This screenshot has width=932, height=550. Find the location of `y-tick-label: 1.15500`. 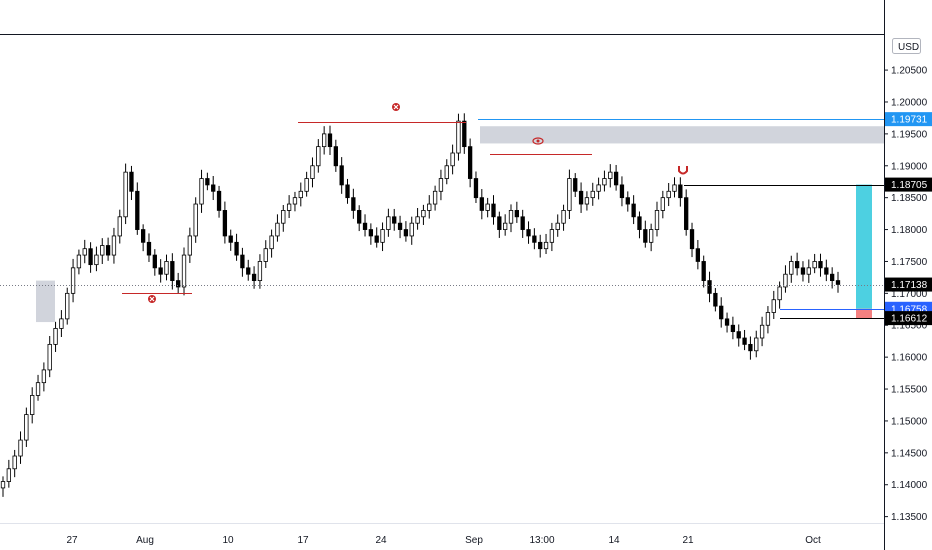

y-tick-label: 1.15500 is located at coordinates (909, 390).